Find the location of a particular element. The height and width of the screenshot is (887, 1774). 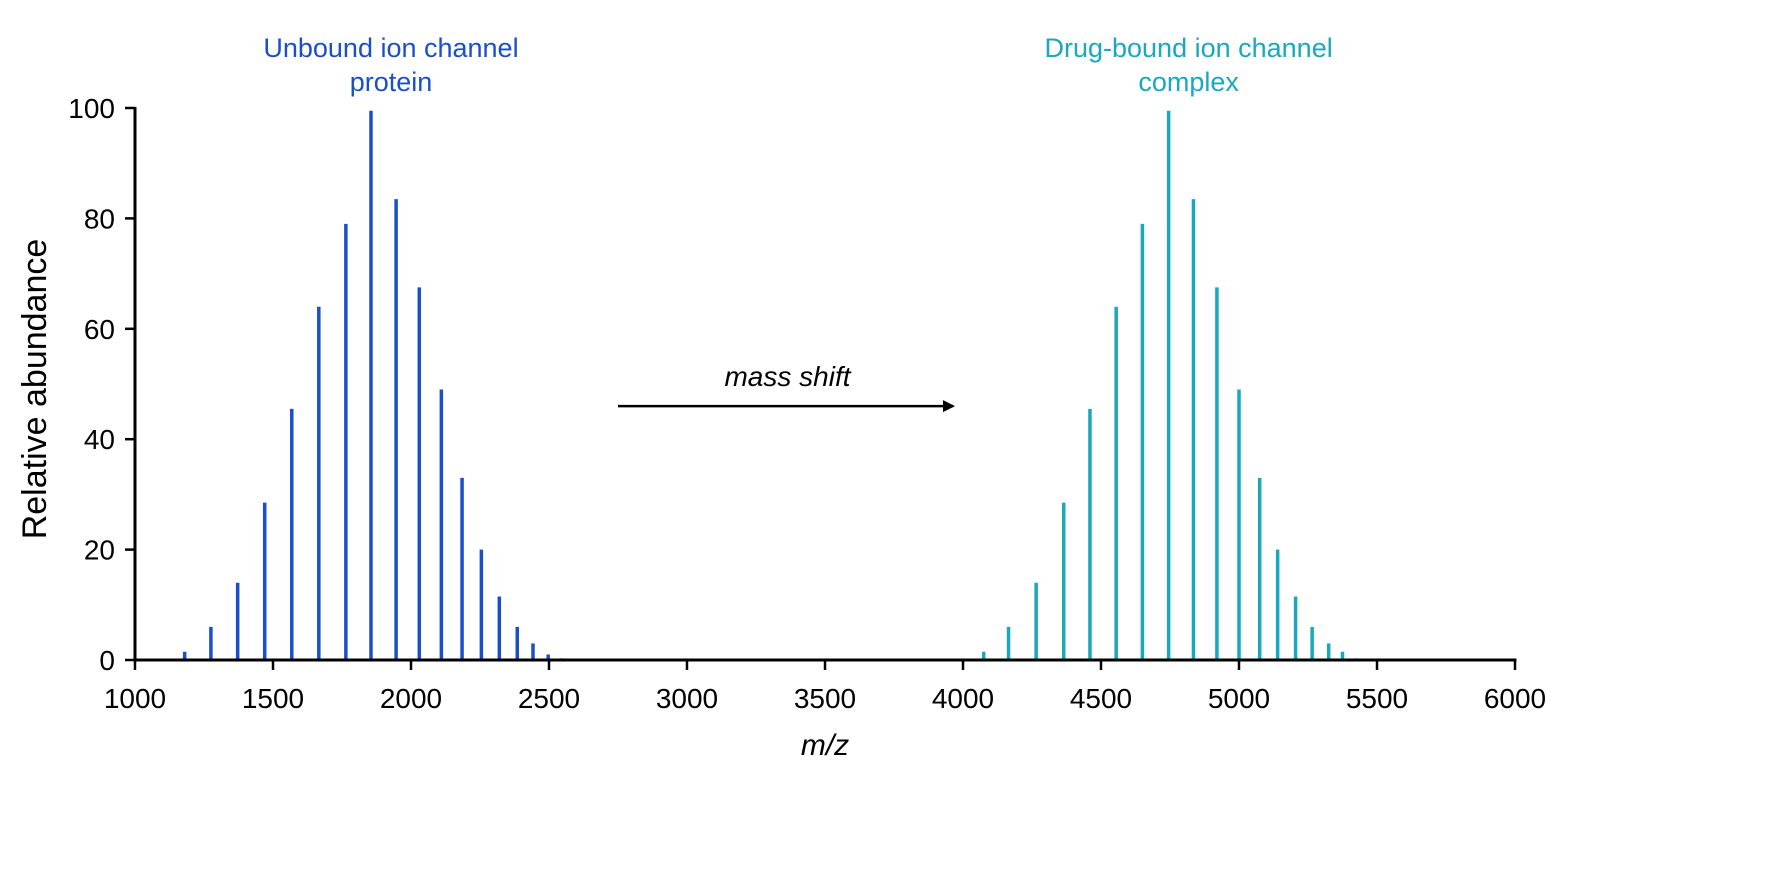

x-tick-label: 1000 is located at coordinates (135, 698).